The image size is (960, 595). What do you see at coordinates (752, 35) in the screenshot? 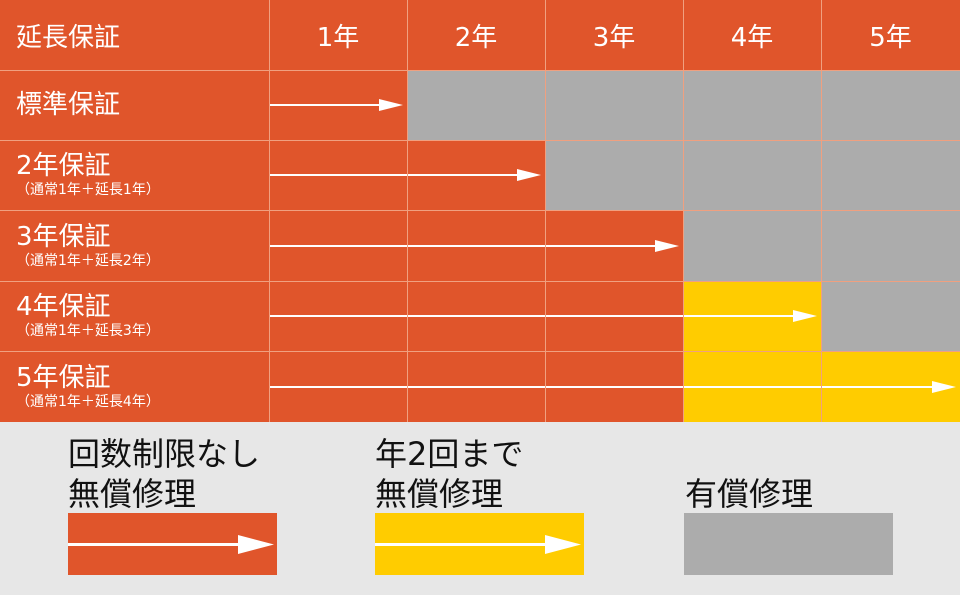
I see `header-year: 4年` at bounding box center [752, 35].